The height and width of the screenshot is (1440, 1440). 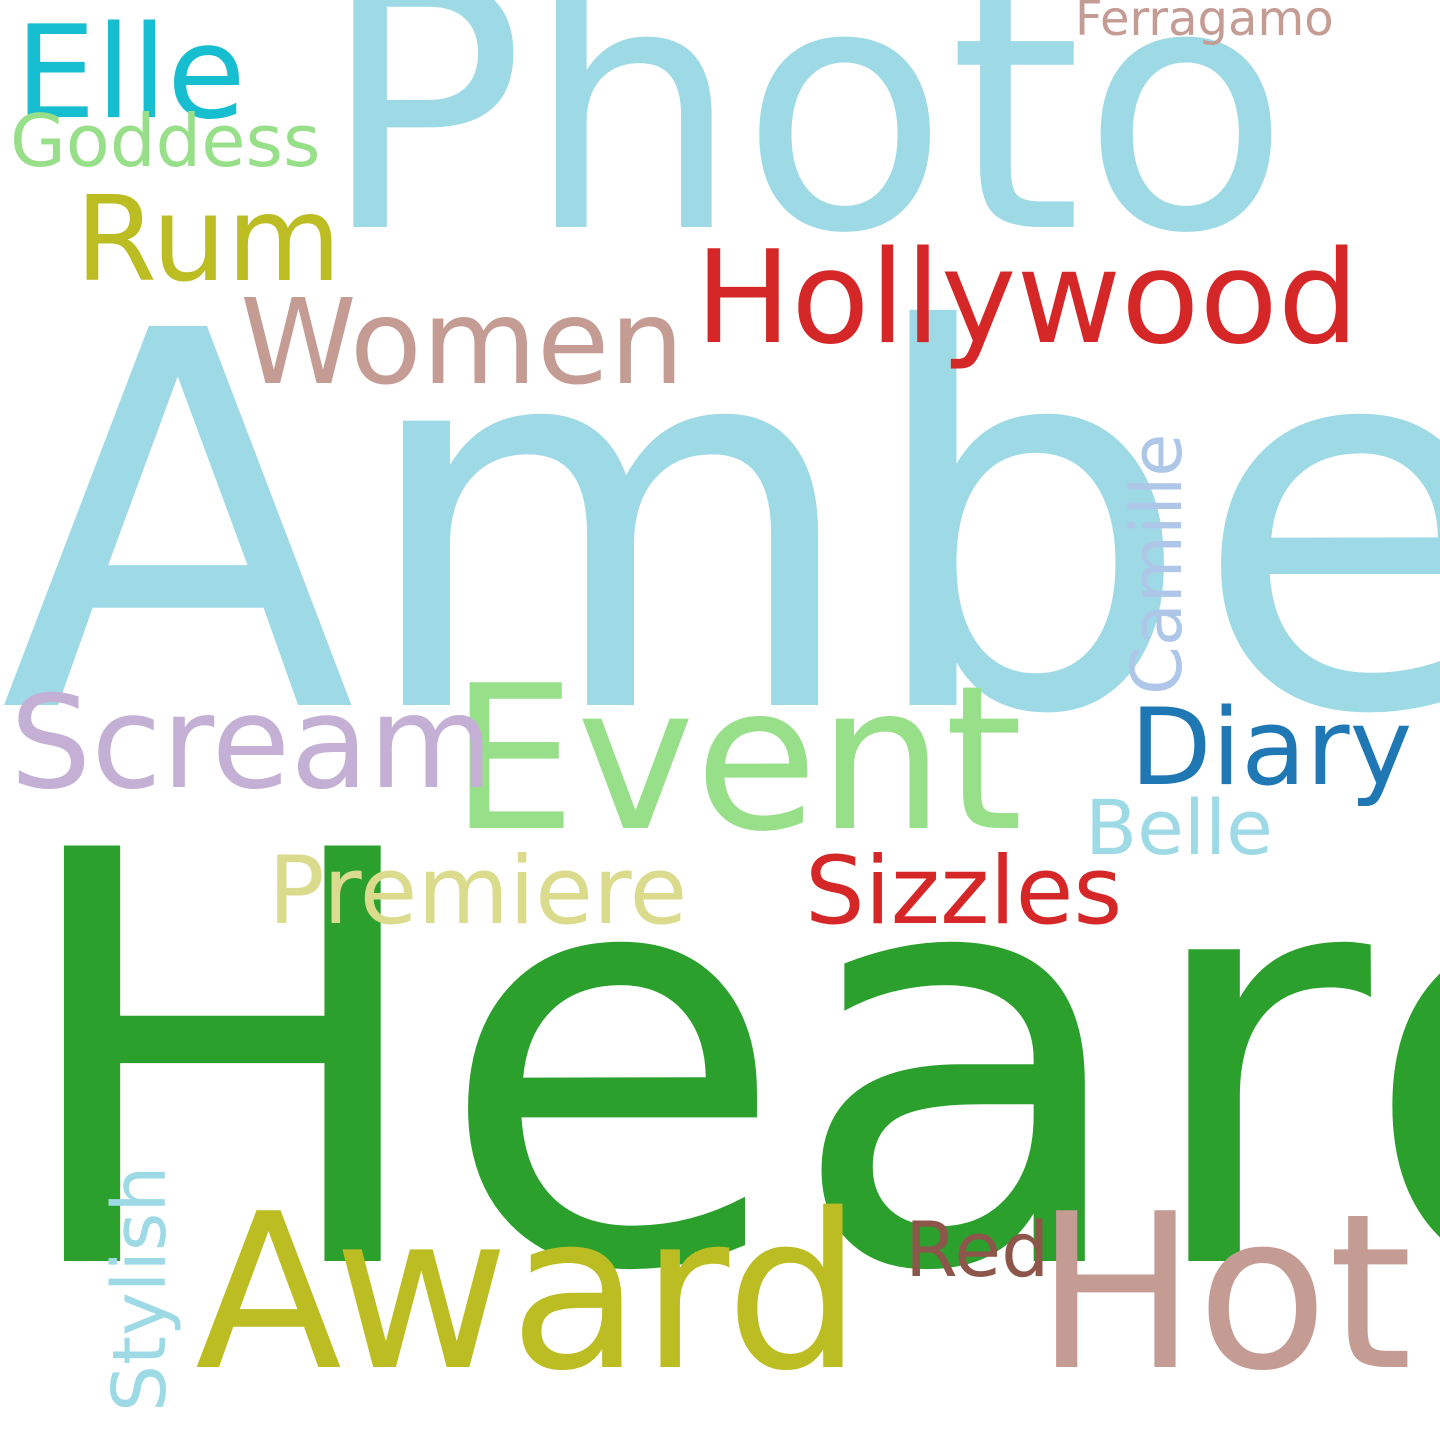 I want to click on word-belle: Belle, so click(x=1179, y=827).